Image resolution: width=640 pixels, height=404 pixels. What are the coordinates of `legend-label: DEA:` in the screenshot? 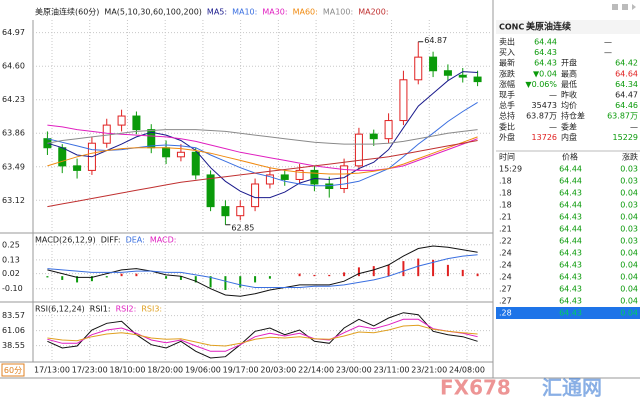 It's located at (135, 240).